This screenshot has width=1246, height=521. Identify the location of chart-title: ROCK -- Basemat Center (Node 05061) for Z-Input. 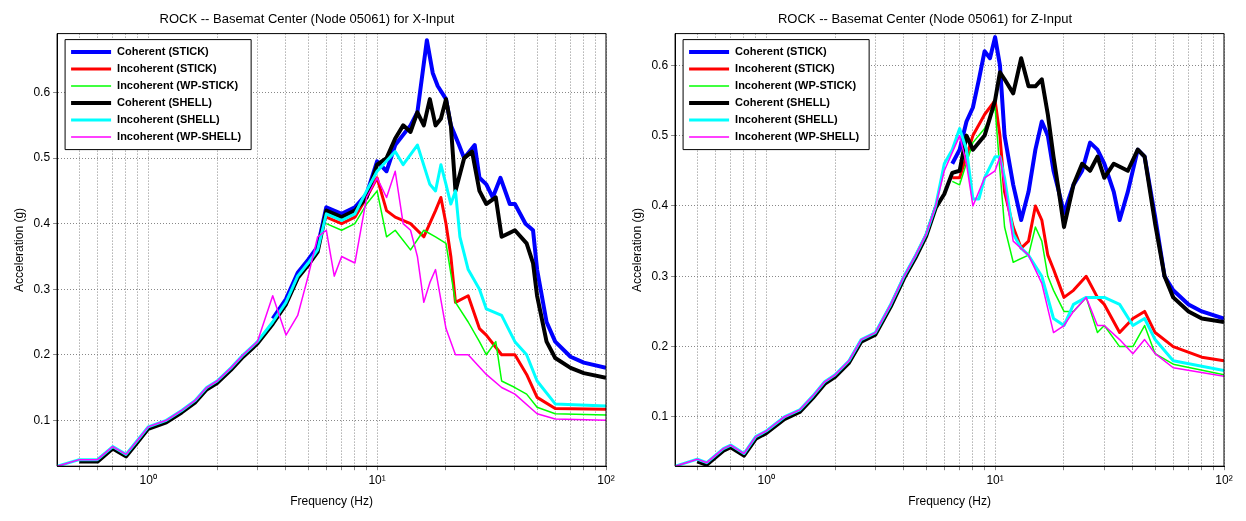
(925, 19).